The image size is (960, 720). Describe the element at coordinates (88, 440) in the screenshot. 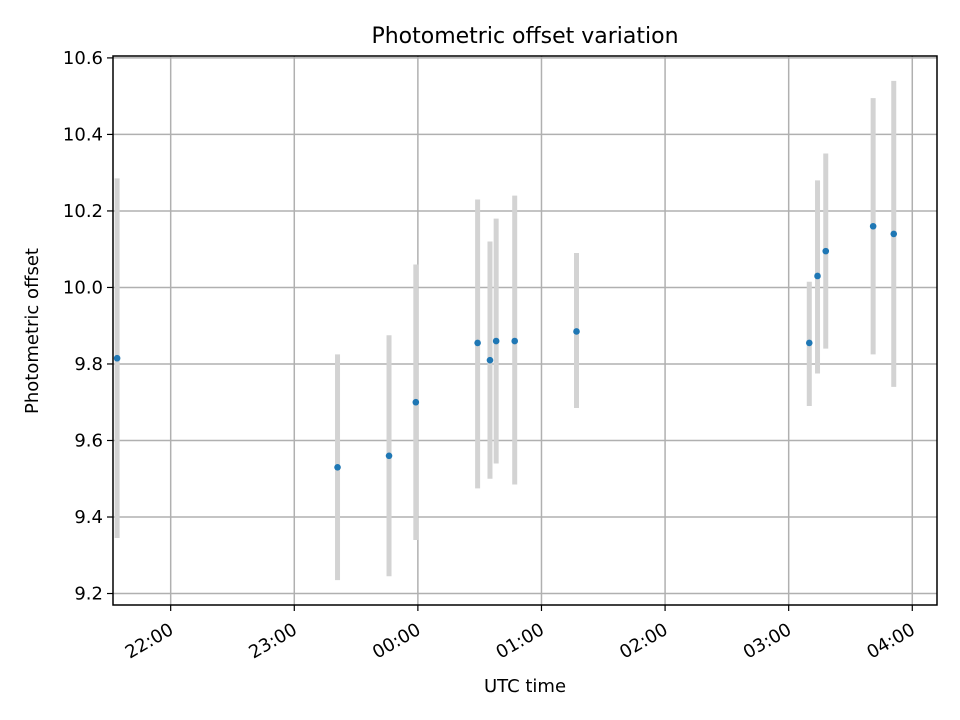

I see `y-tick-label: 9.6` at that location.